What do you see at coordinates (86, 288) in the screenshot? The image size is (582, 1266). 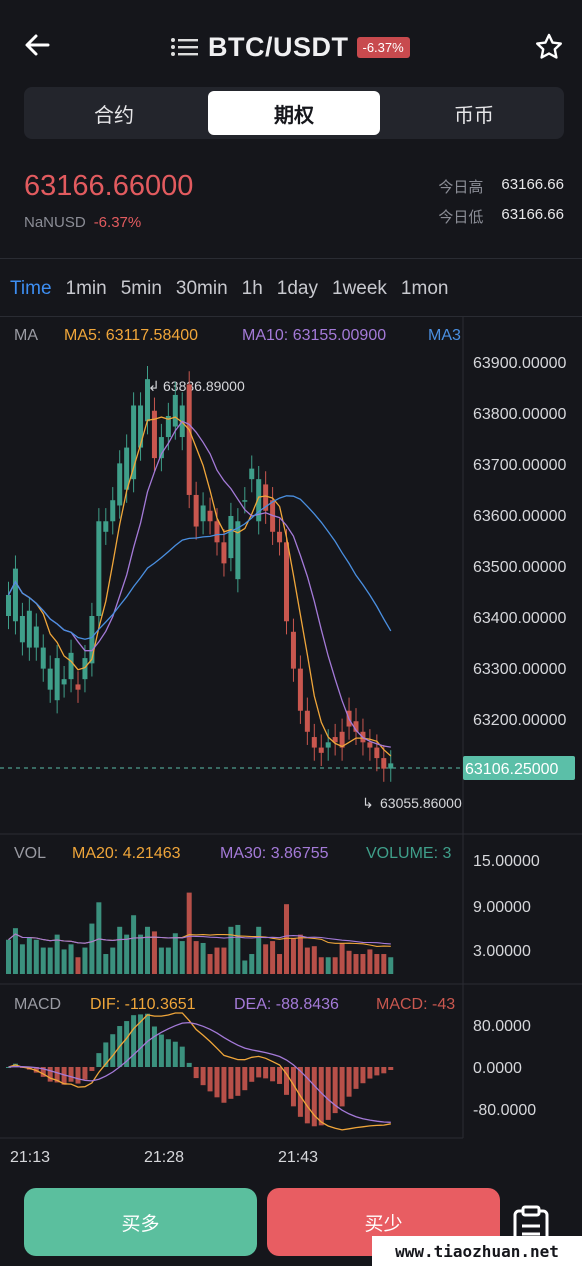 I see `tf-1min: 1min` at bounding box center [86, 288].